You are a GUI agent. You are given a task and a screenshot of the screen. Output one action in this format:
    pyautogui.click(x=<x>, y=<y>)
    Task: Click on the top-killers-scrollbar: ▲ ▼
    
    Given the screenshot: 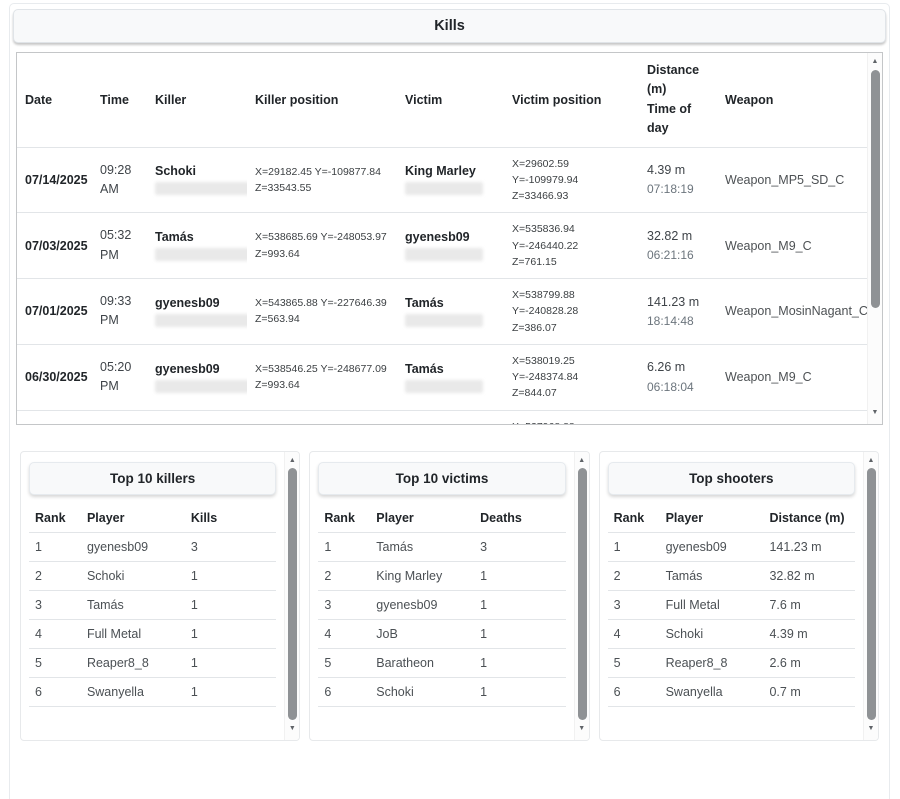 What is the action you would take?
    pyautogui.click(x=292, y=596)
    